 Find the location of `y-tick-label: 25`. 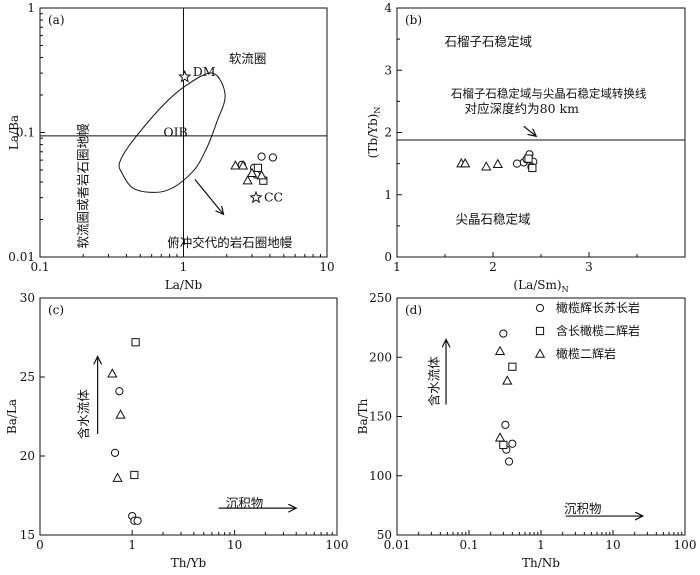

y-tick-label: 25 is located at coordinates (27, 377).